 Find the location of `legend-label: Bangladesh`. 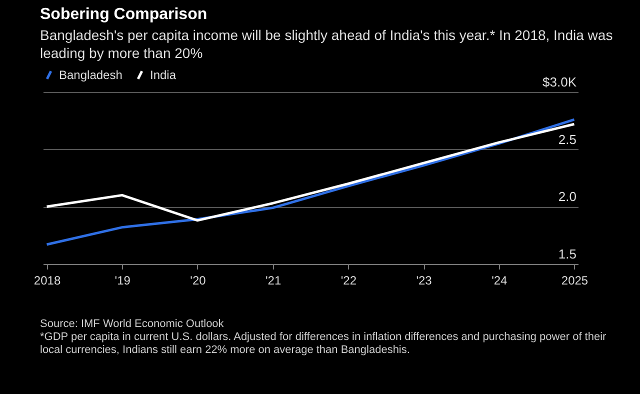

legend-label: Bangladesh is located at coordinates (90, 75).